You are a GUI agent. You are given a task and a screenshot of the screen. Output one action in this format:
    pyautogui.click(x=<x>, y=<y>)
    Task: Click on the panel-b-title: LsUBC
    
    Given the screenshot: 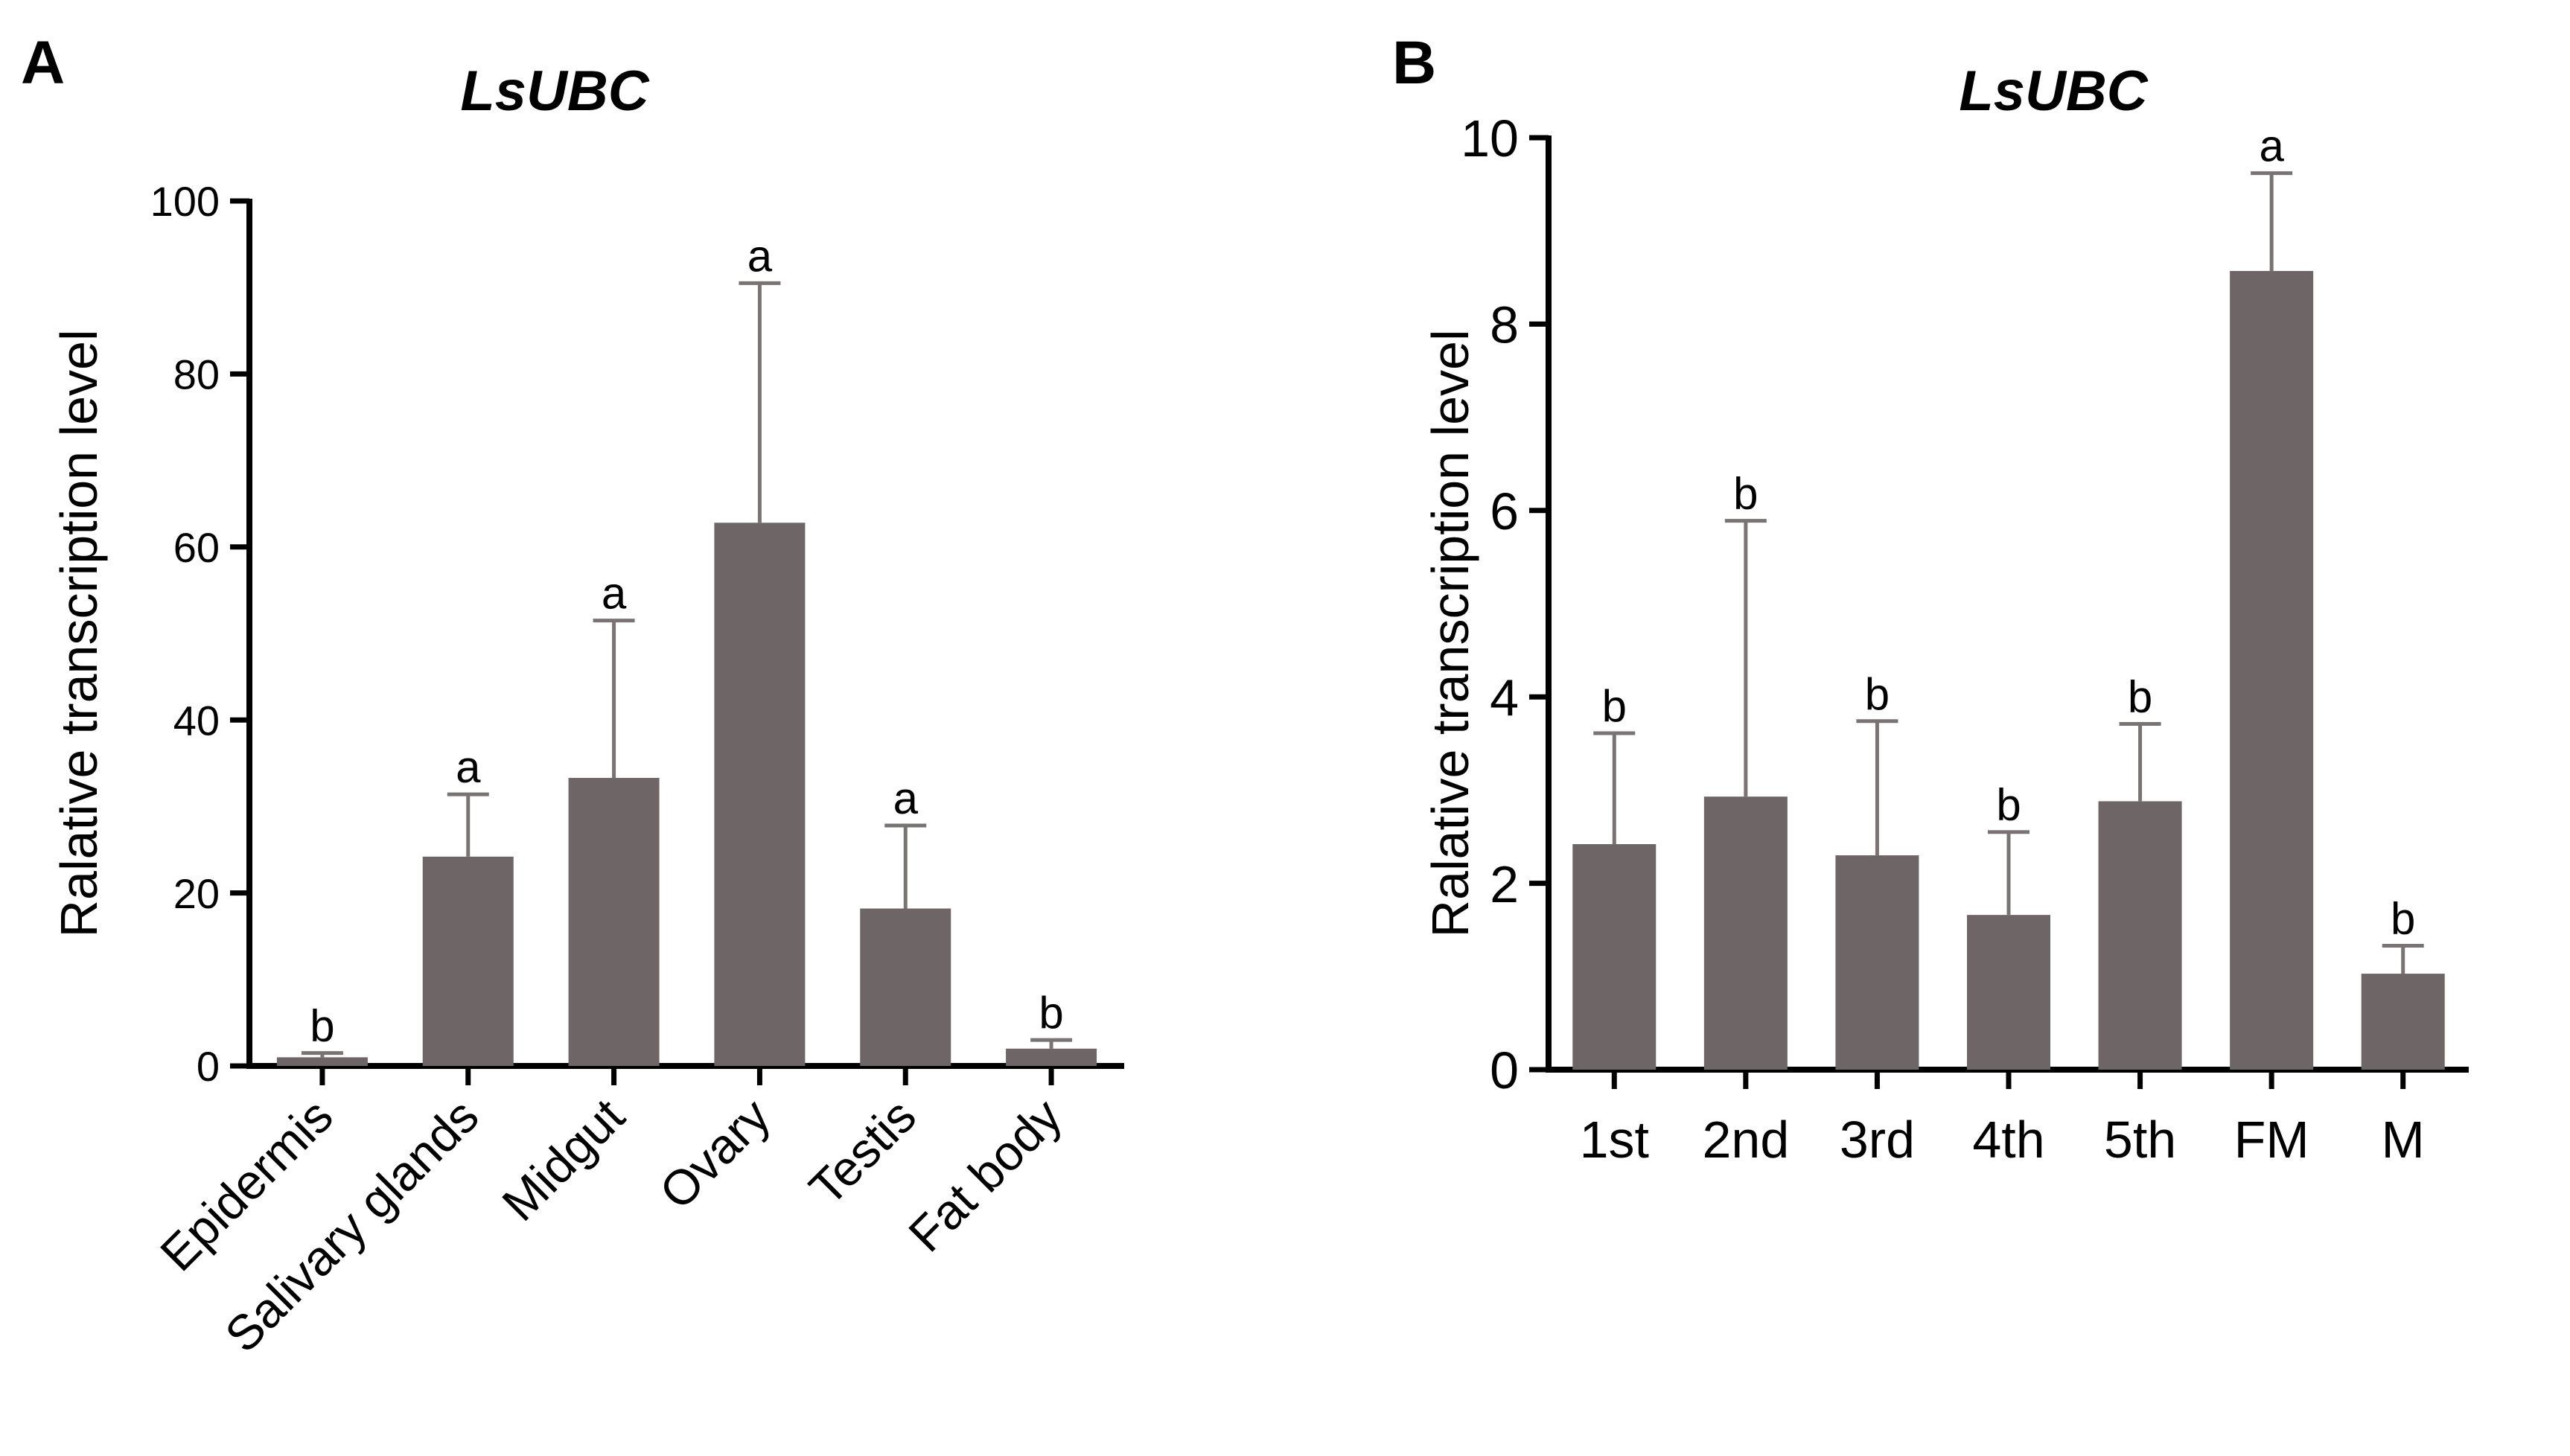 What is the action you would take?
    pyautogui.click(x=2053, y=91)
    